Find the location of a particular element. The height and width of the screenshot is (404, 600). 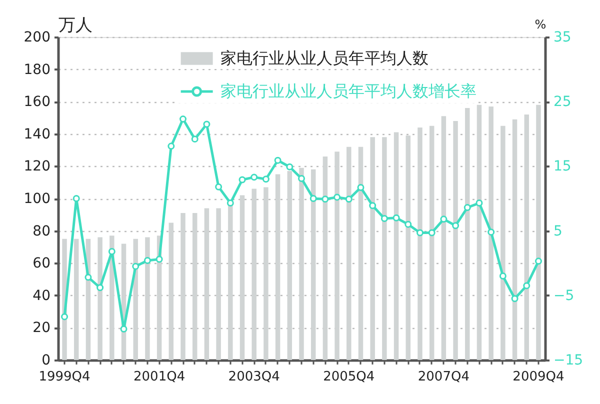

y-tick-label: 200 is located at coordinates (37, 38).